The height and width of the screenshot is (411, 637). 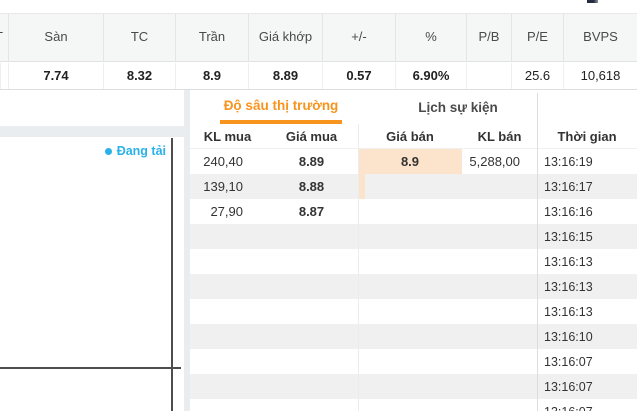 I want to click on bid-ask-divider, so click(x=358, y=267).